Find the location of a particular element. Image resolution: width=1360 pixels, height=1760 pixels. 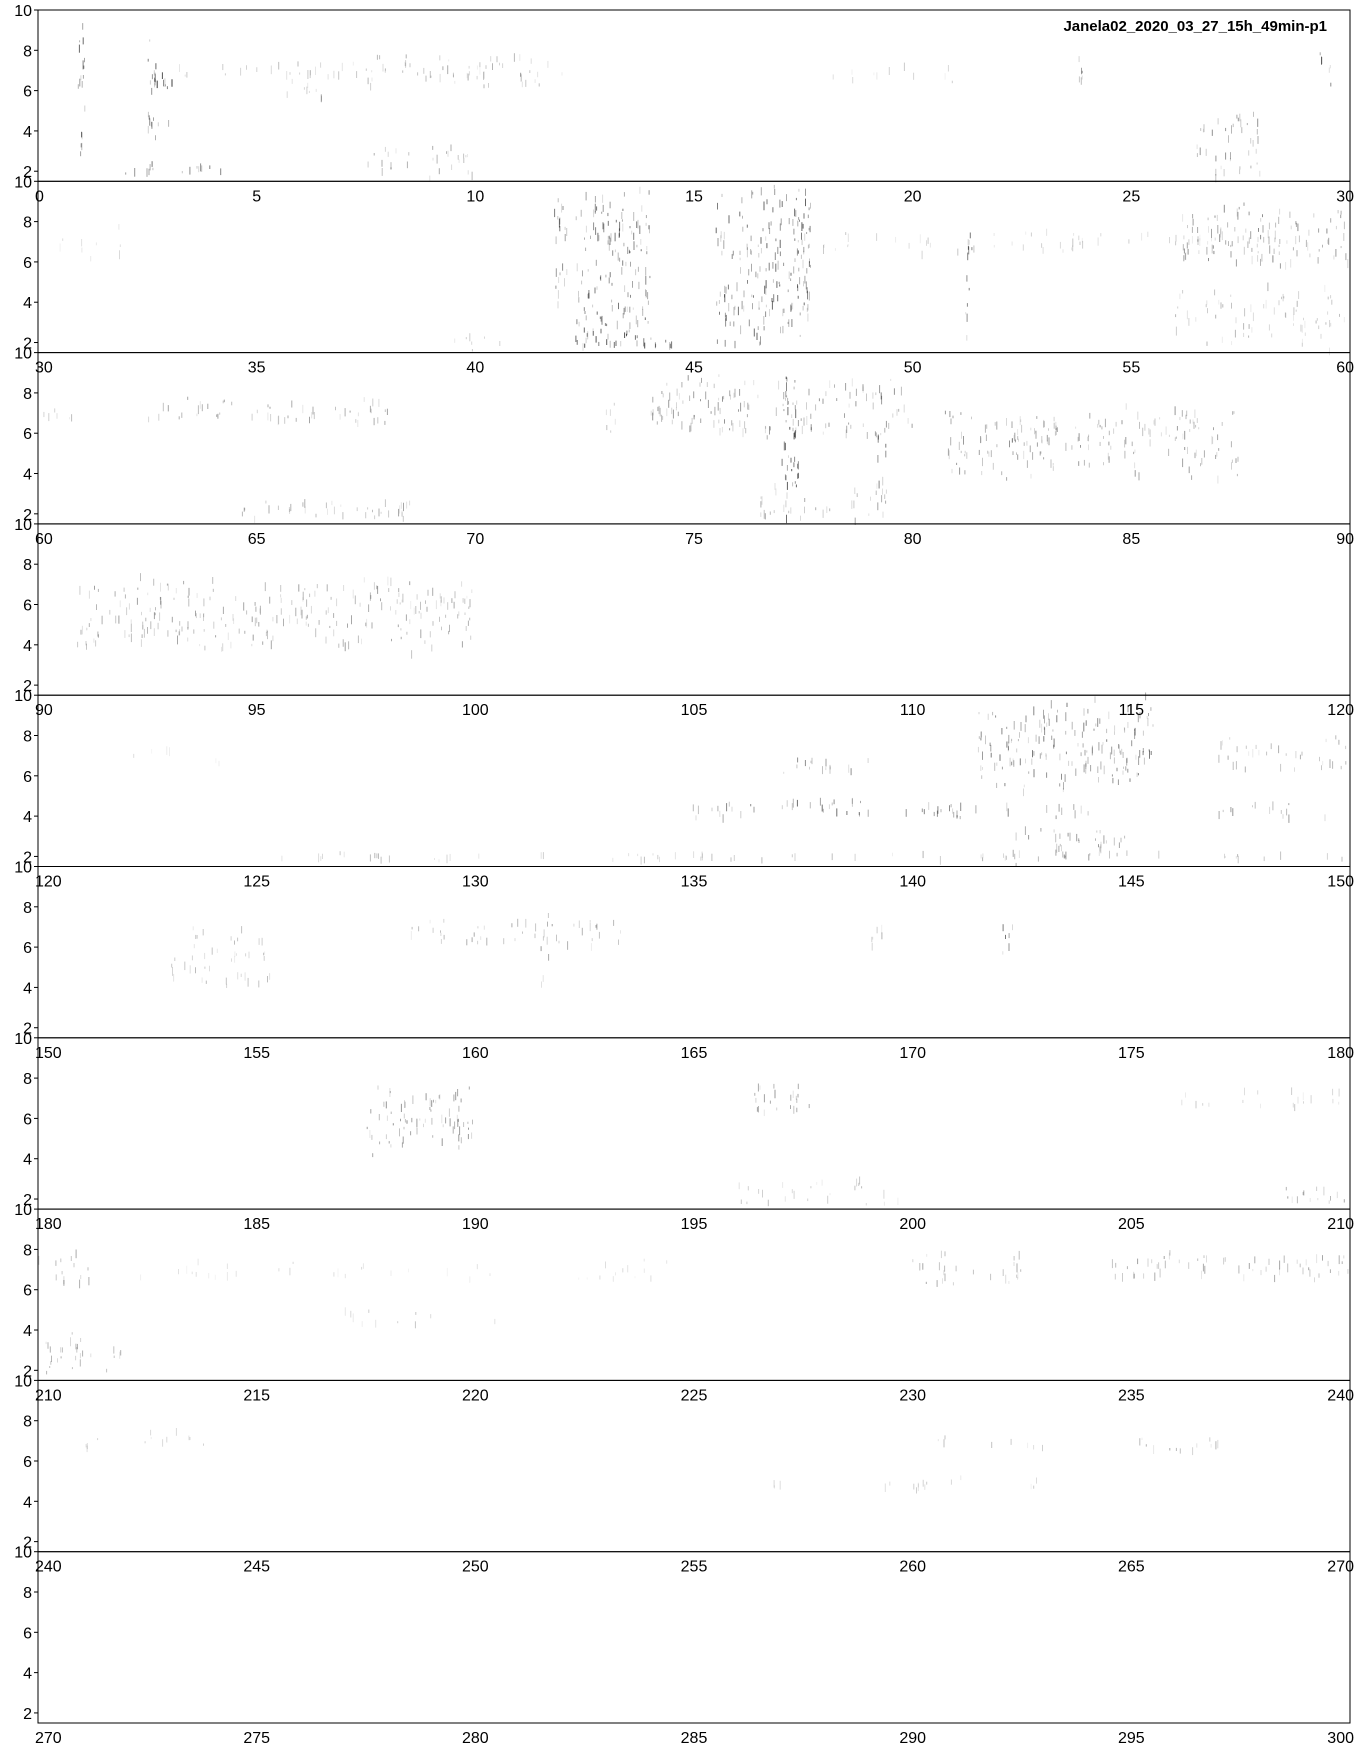

x-tick-label: 160 is located at coordinates (475, 1053).